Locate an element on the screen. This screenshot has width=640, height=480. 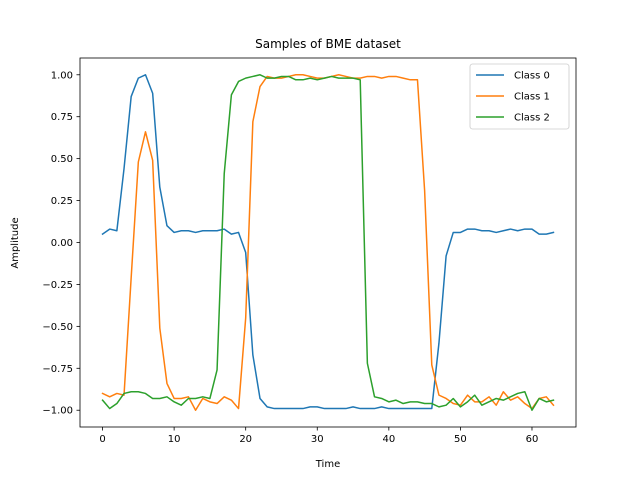
legend-label-2: Class 2 is located at coordinates (532, 118).